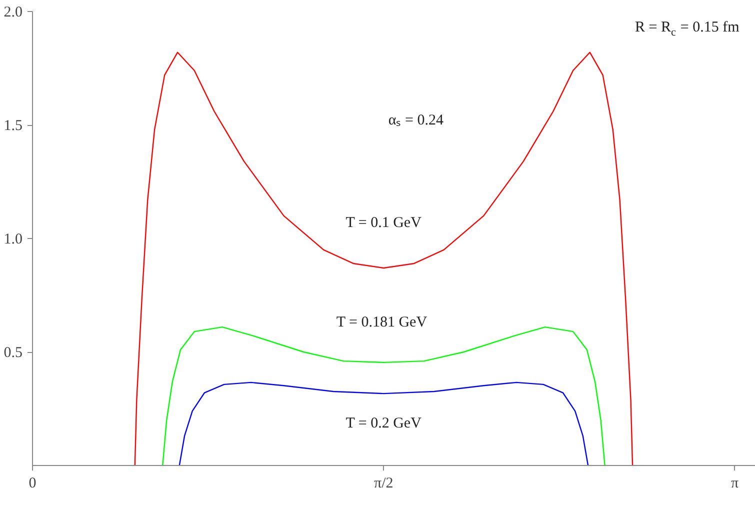  What do you see at coordinates (32, 484) in the screenshot?
I see `x-tick-label: 0` at bounding box center [32, 484].